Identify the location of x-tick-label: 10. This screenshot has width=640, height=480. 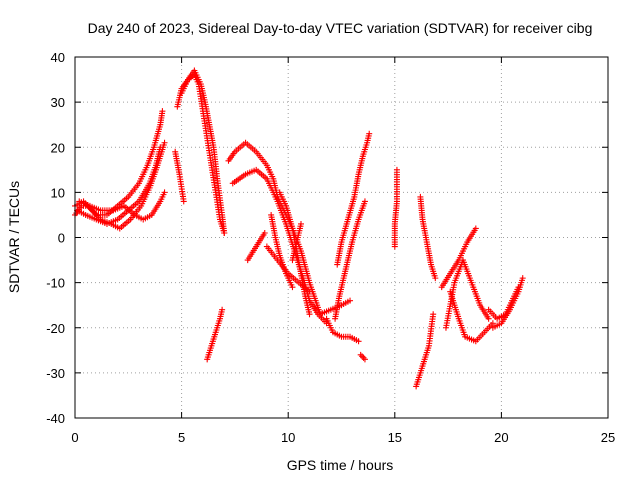
(288, 437).